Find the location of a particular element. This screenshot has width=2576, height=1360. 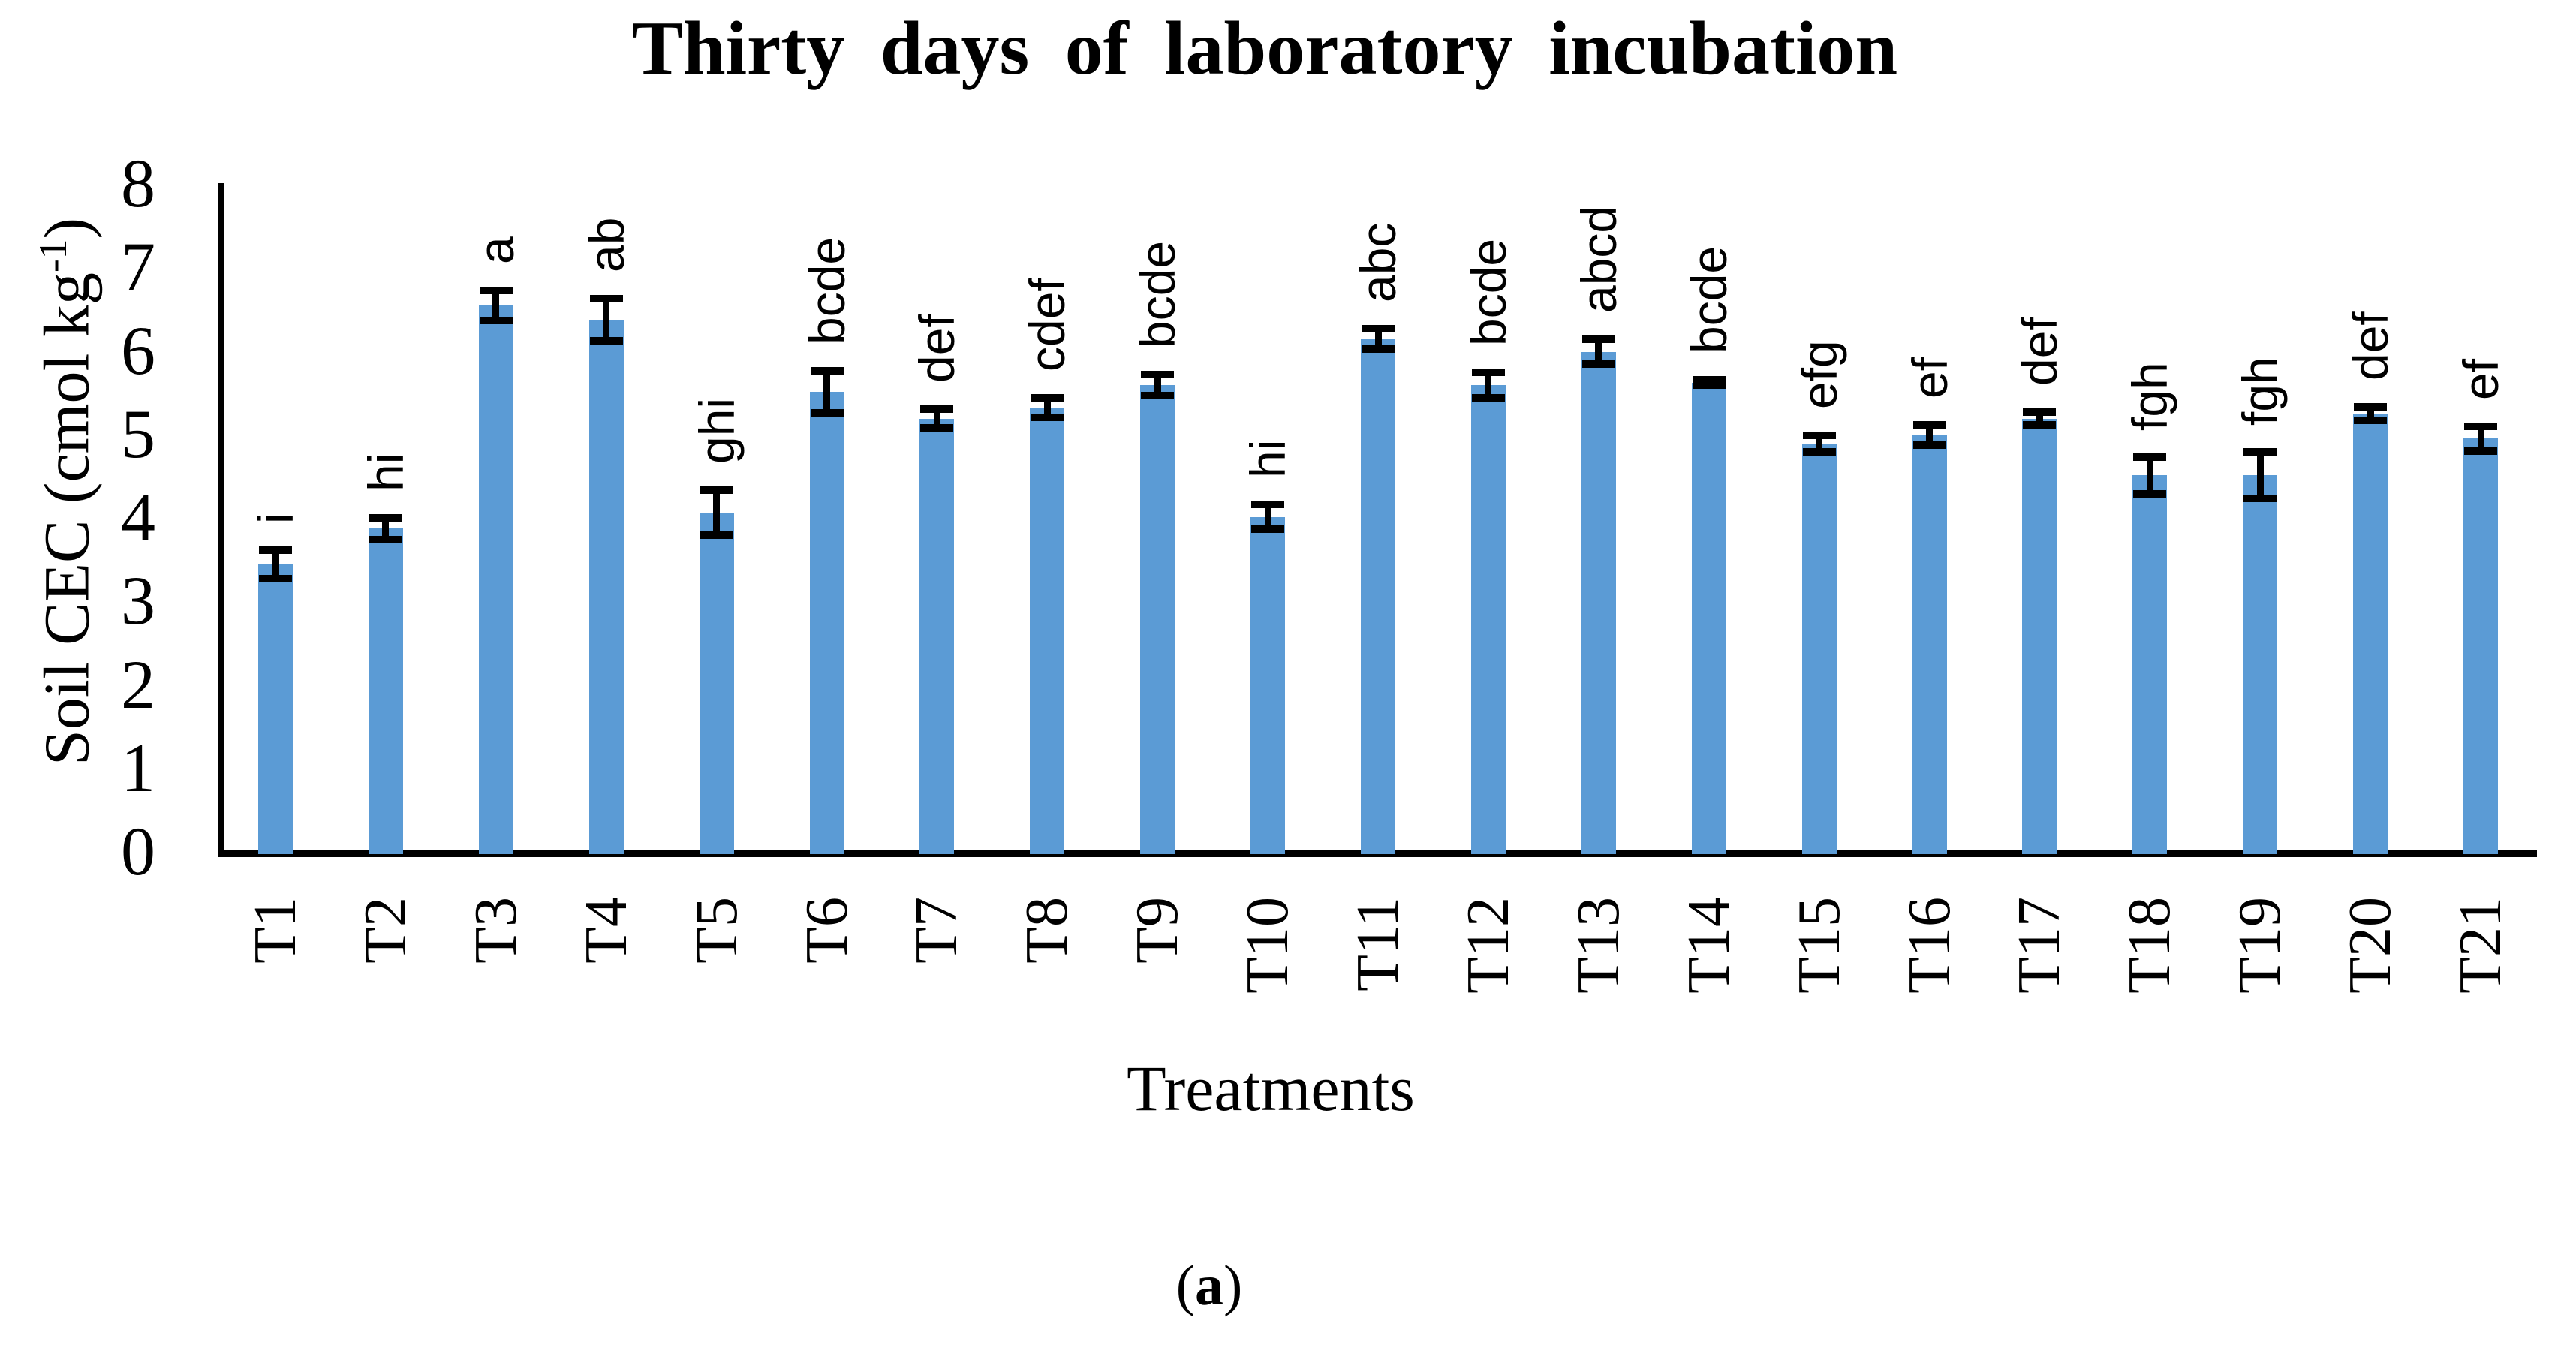

error-bar-T16-lower-cap is located at coordinates (1929, 445).